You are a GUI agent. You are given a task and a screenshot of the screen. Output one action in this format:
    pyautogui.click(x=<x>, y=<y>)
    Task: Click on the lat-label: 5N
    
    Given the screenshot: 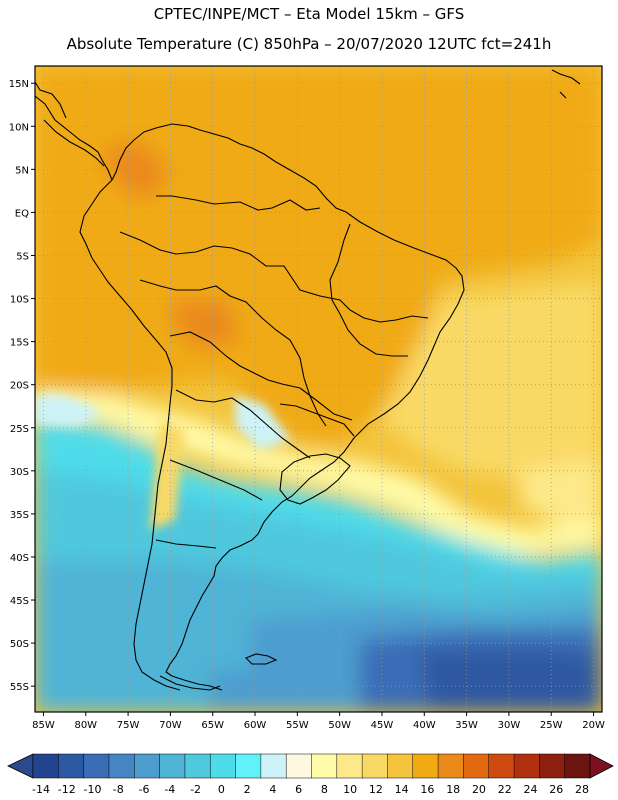 What is the action you would take?
    pyautogui.click(x=22, y=170)
    